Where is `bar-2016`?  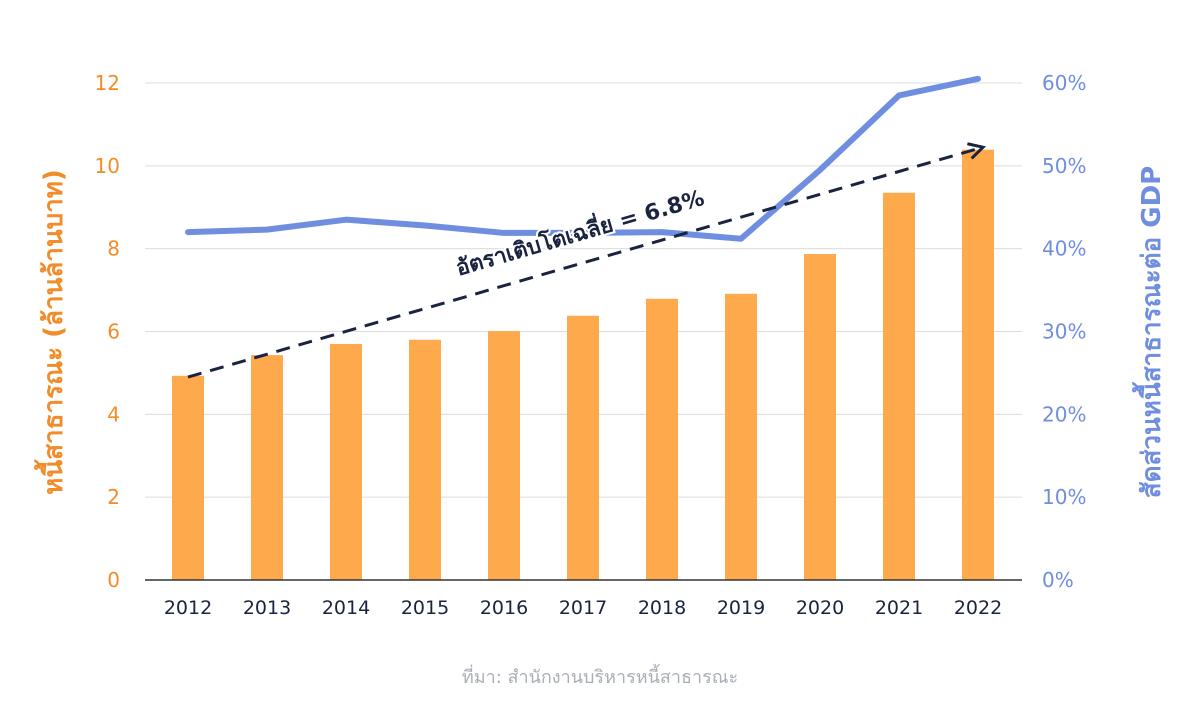
bar-2016 is located at coordinates (504, 455).